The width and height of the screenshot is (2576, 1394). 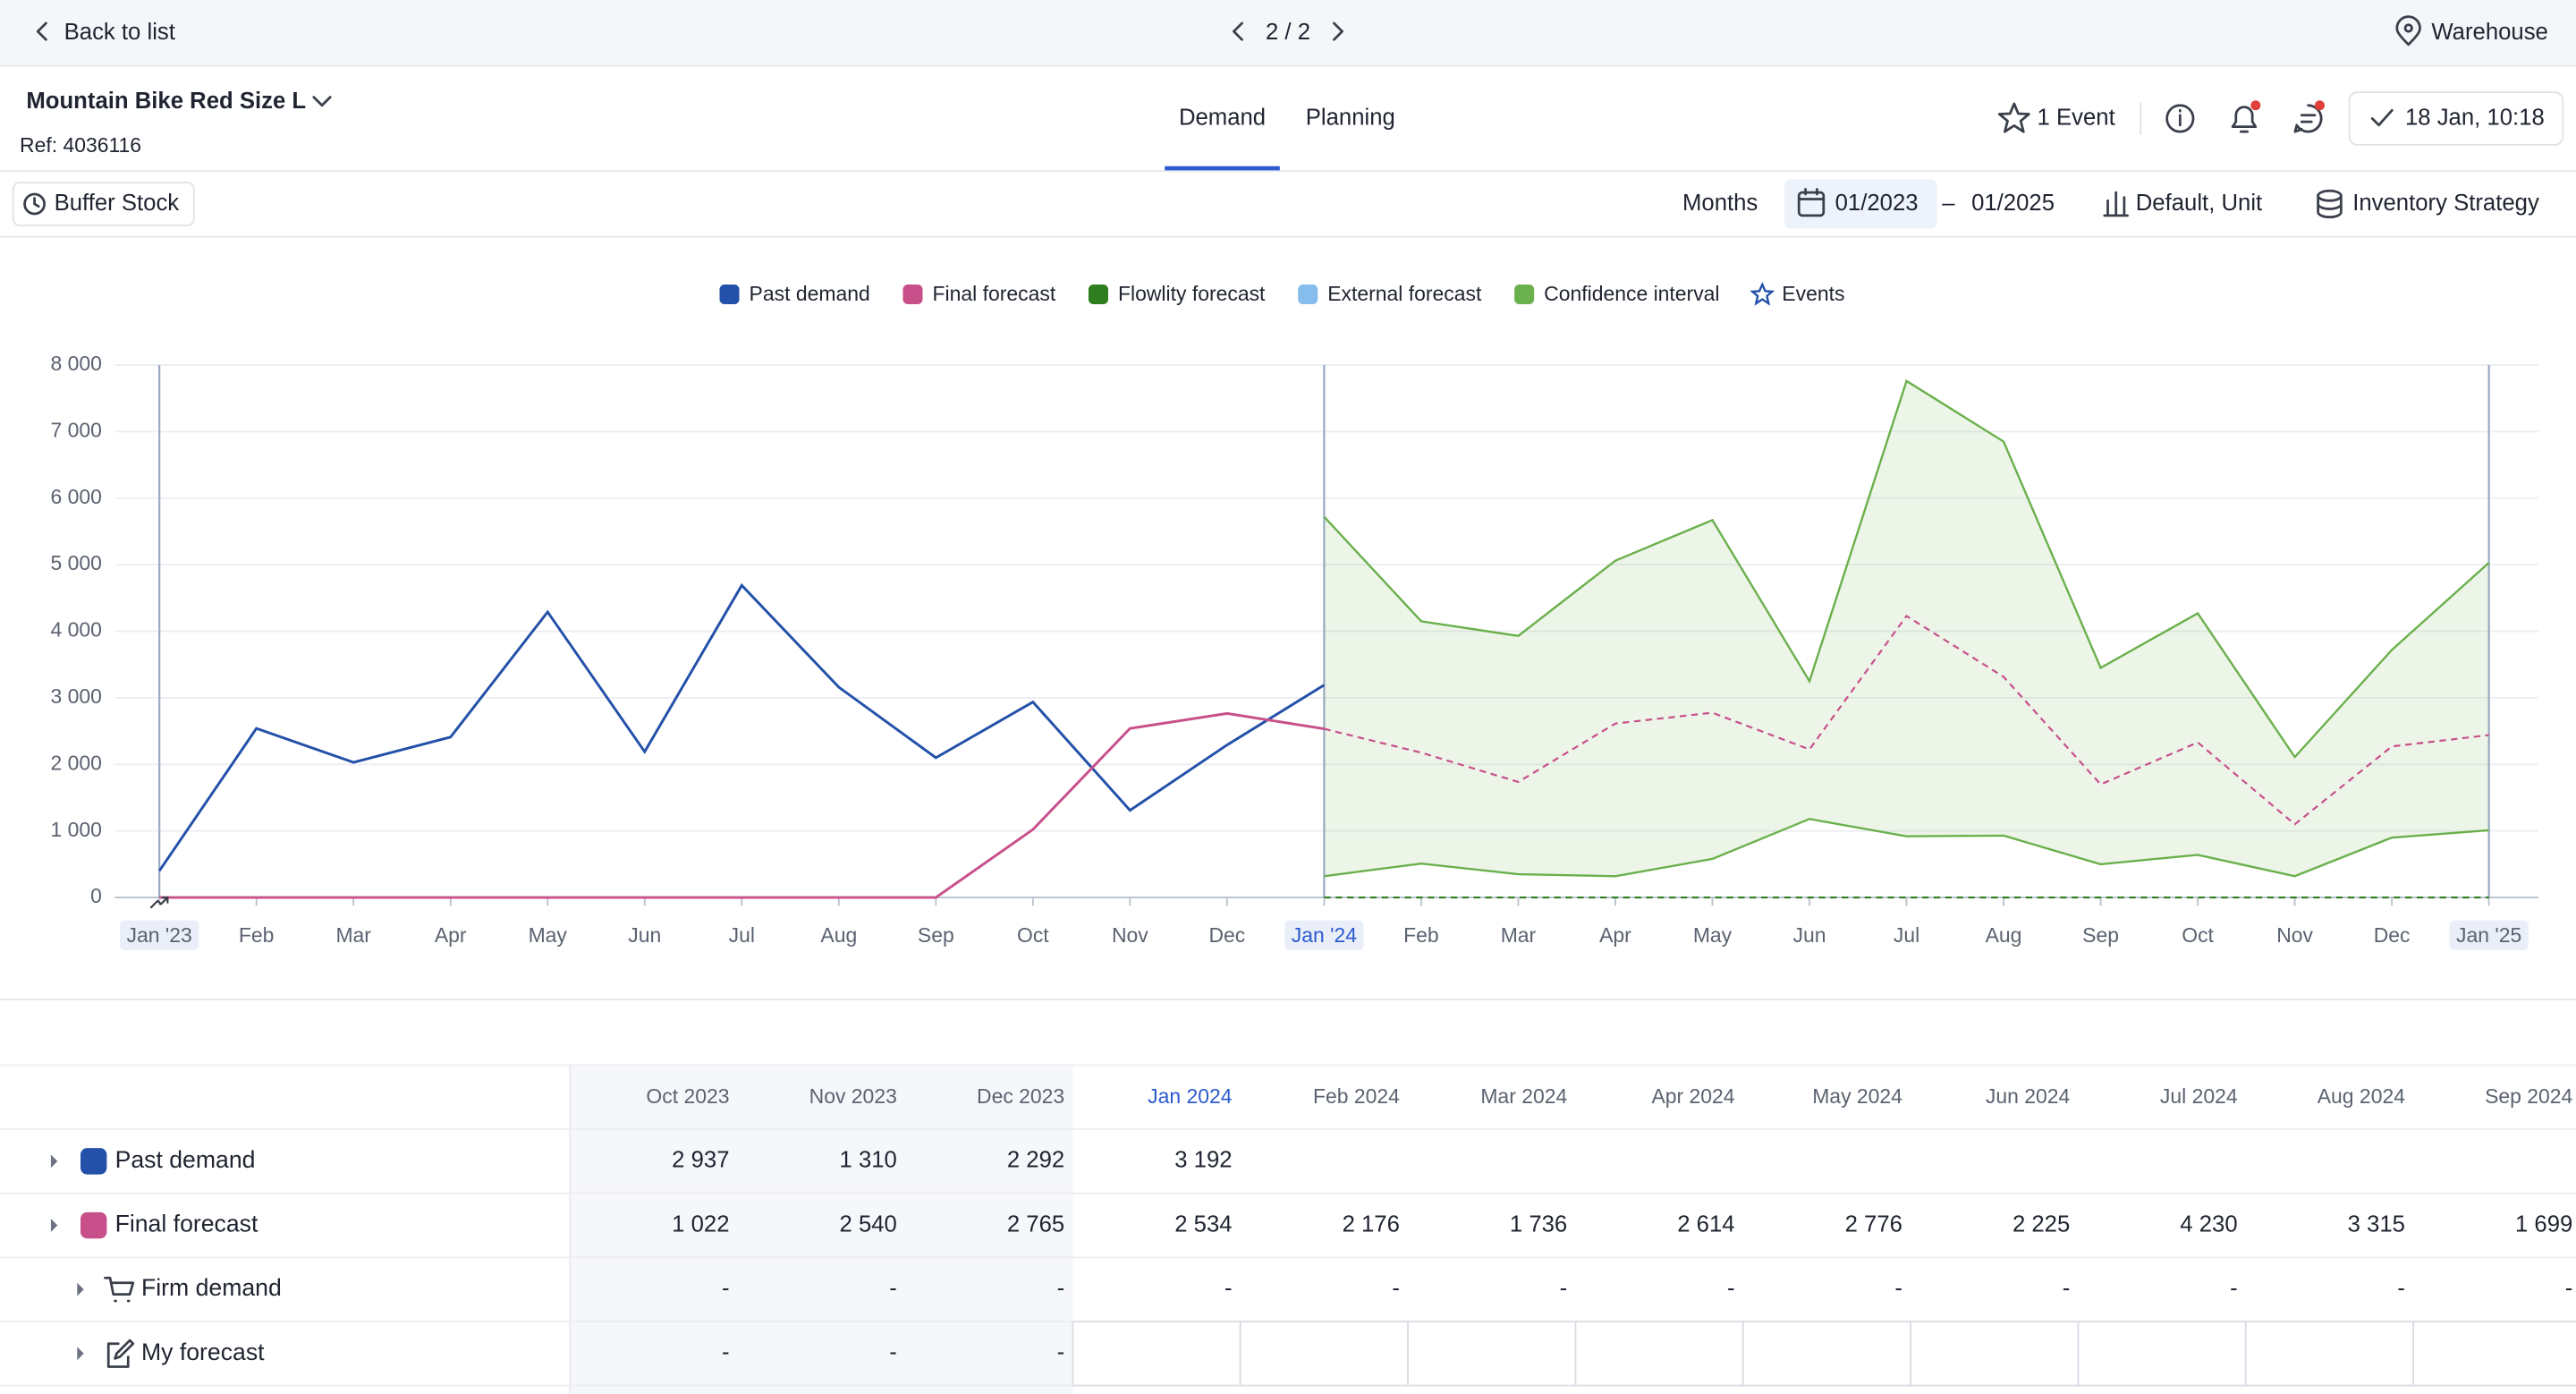 What do you see at coordinates (93, 1225) in the screenshot?
I see `row-swatch` at bounding box center [93, 1225].